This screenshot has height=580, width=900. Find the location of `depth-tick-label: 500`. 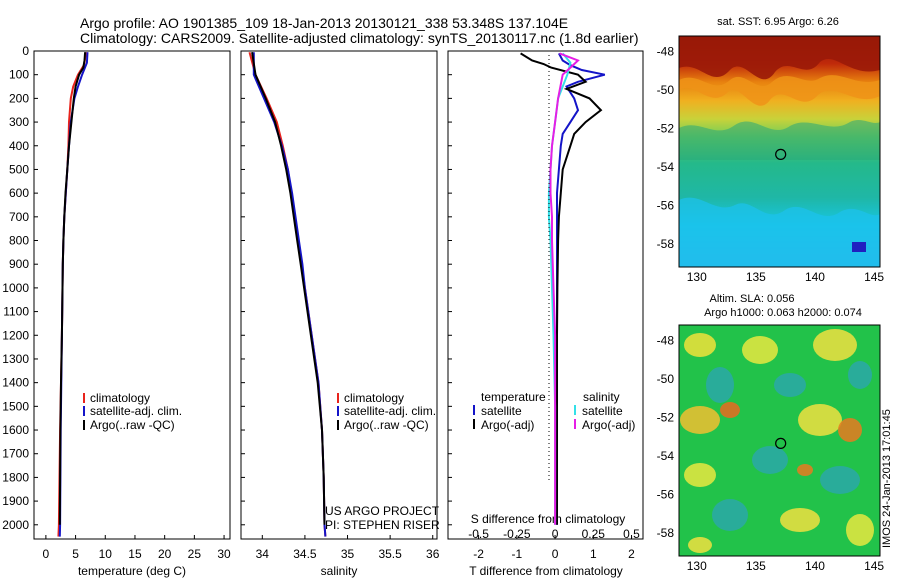

depth-tick-label: 500 is located at coordinates (19, 169).